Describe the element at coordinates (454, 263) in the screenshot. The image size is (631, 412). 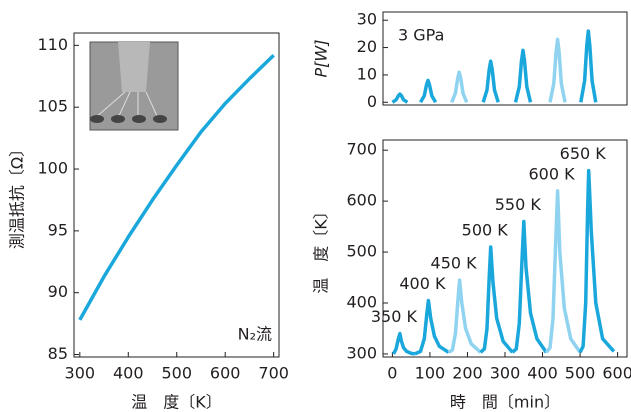
I see `peak-label: 450 K` at that location.